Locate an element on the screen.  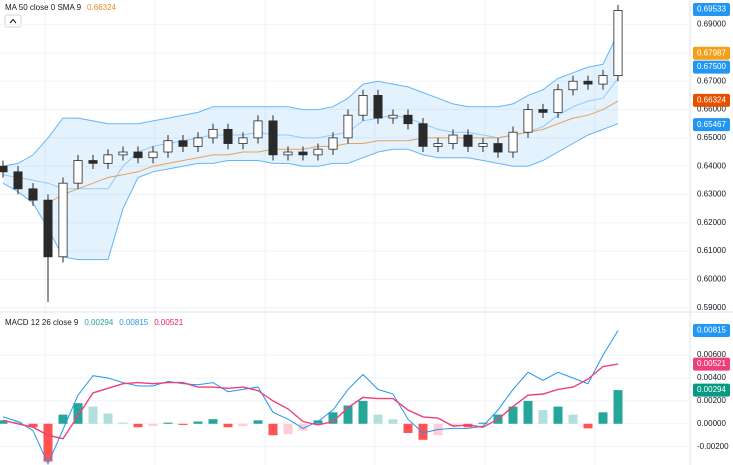
y-tick-label: 0.60000 is located at coordinates (711, 279).